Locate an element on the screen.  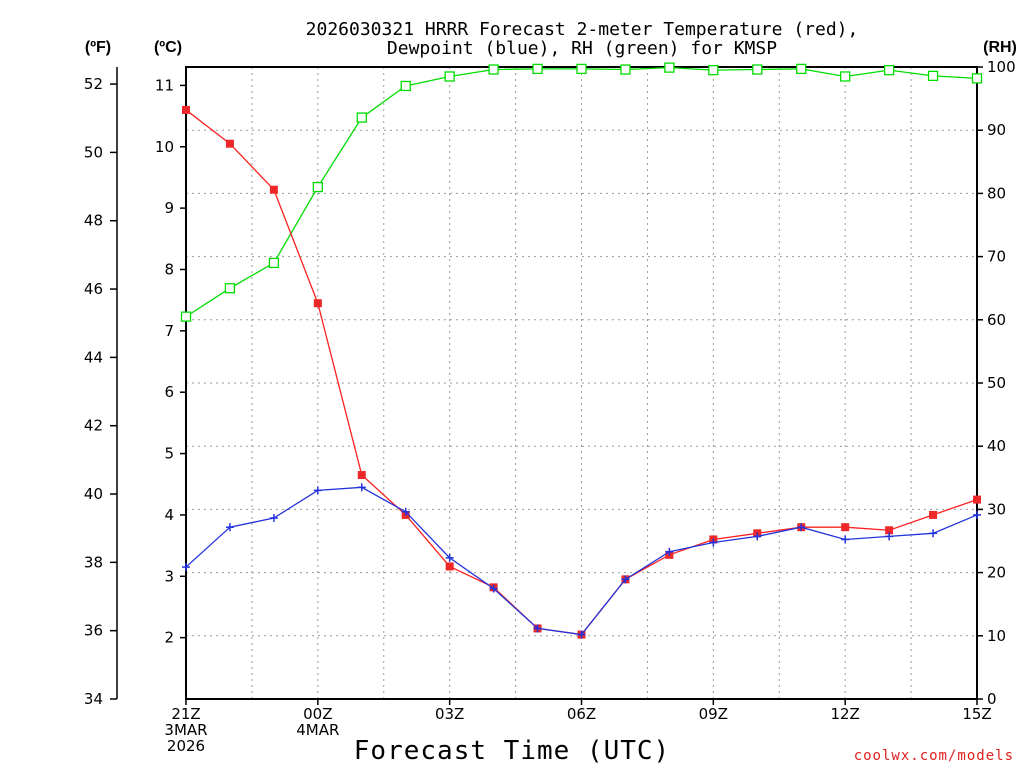
rh-tick-label: 10 is located at coordinates (996, 636).